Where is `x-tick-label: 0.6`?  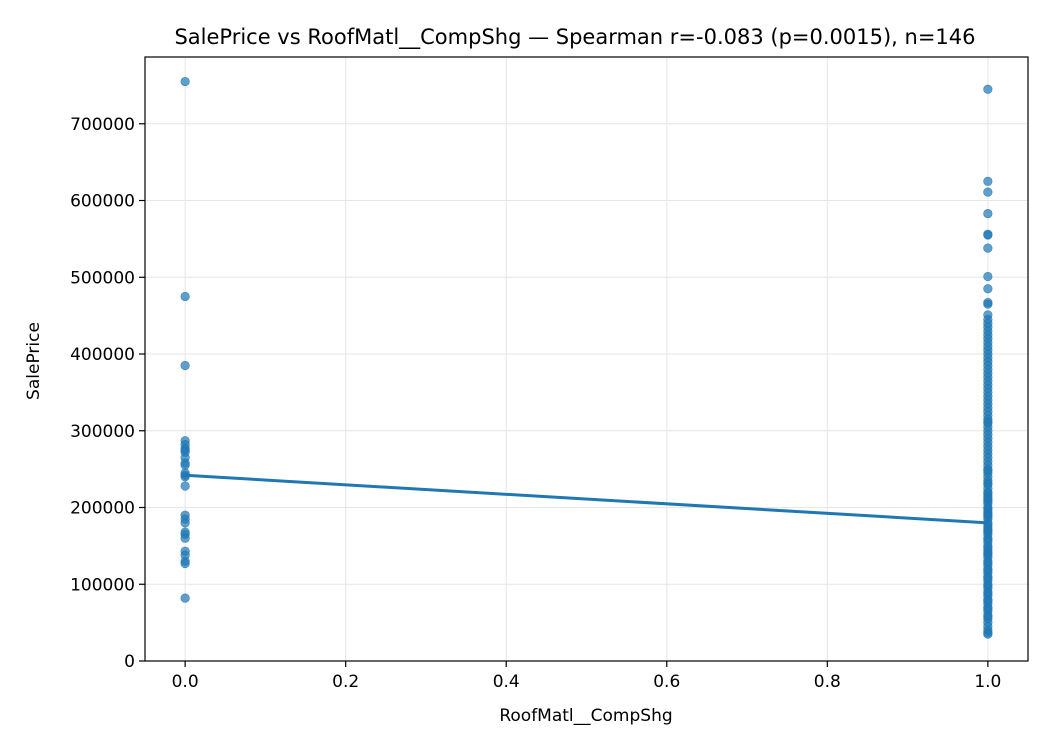 x-tick-label: 0.6 is located at coordinates (666, 682).